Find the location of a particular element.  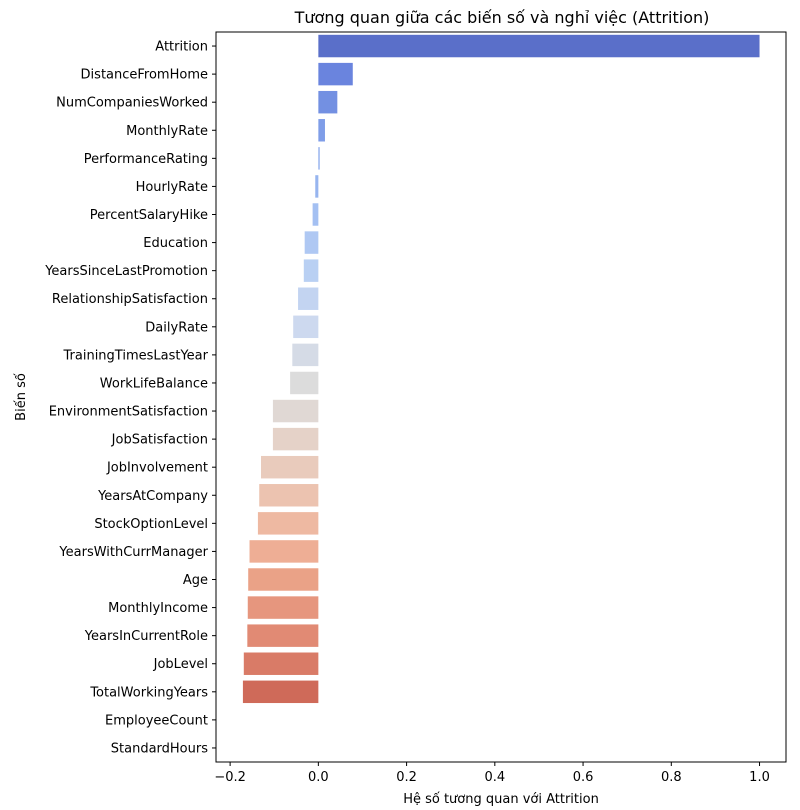

bar-MonthlyRate is located at coordinates (321, 130).